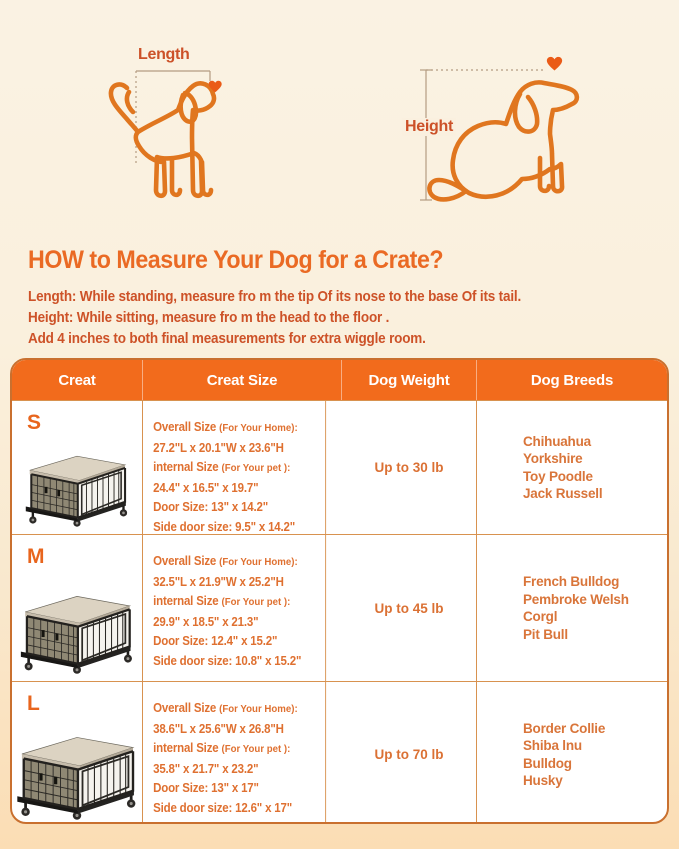 This screenshot has width=679, height=849. What do you see at coordinates (218, 447) in the screenshot?
I see `overall-size-dims: 27.2"L x 20.1"W x 23.6"H` at bounding box center [218, 447].